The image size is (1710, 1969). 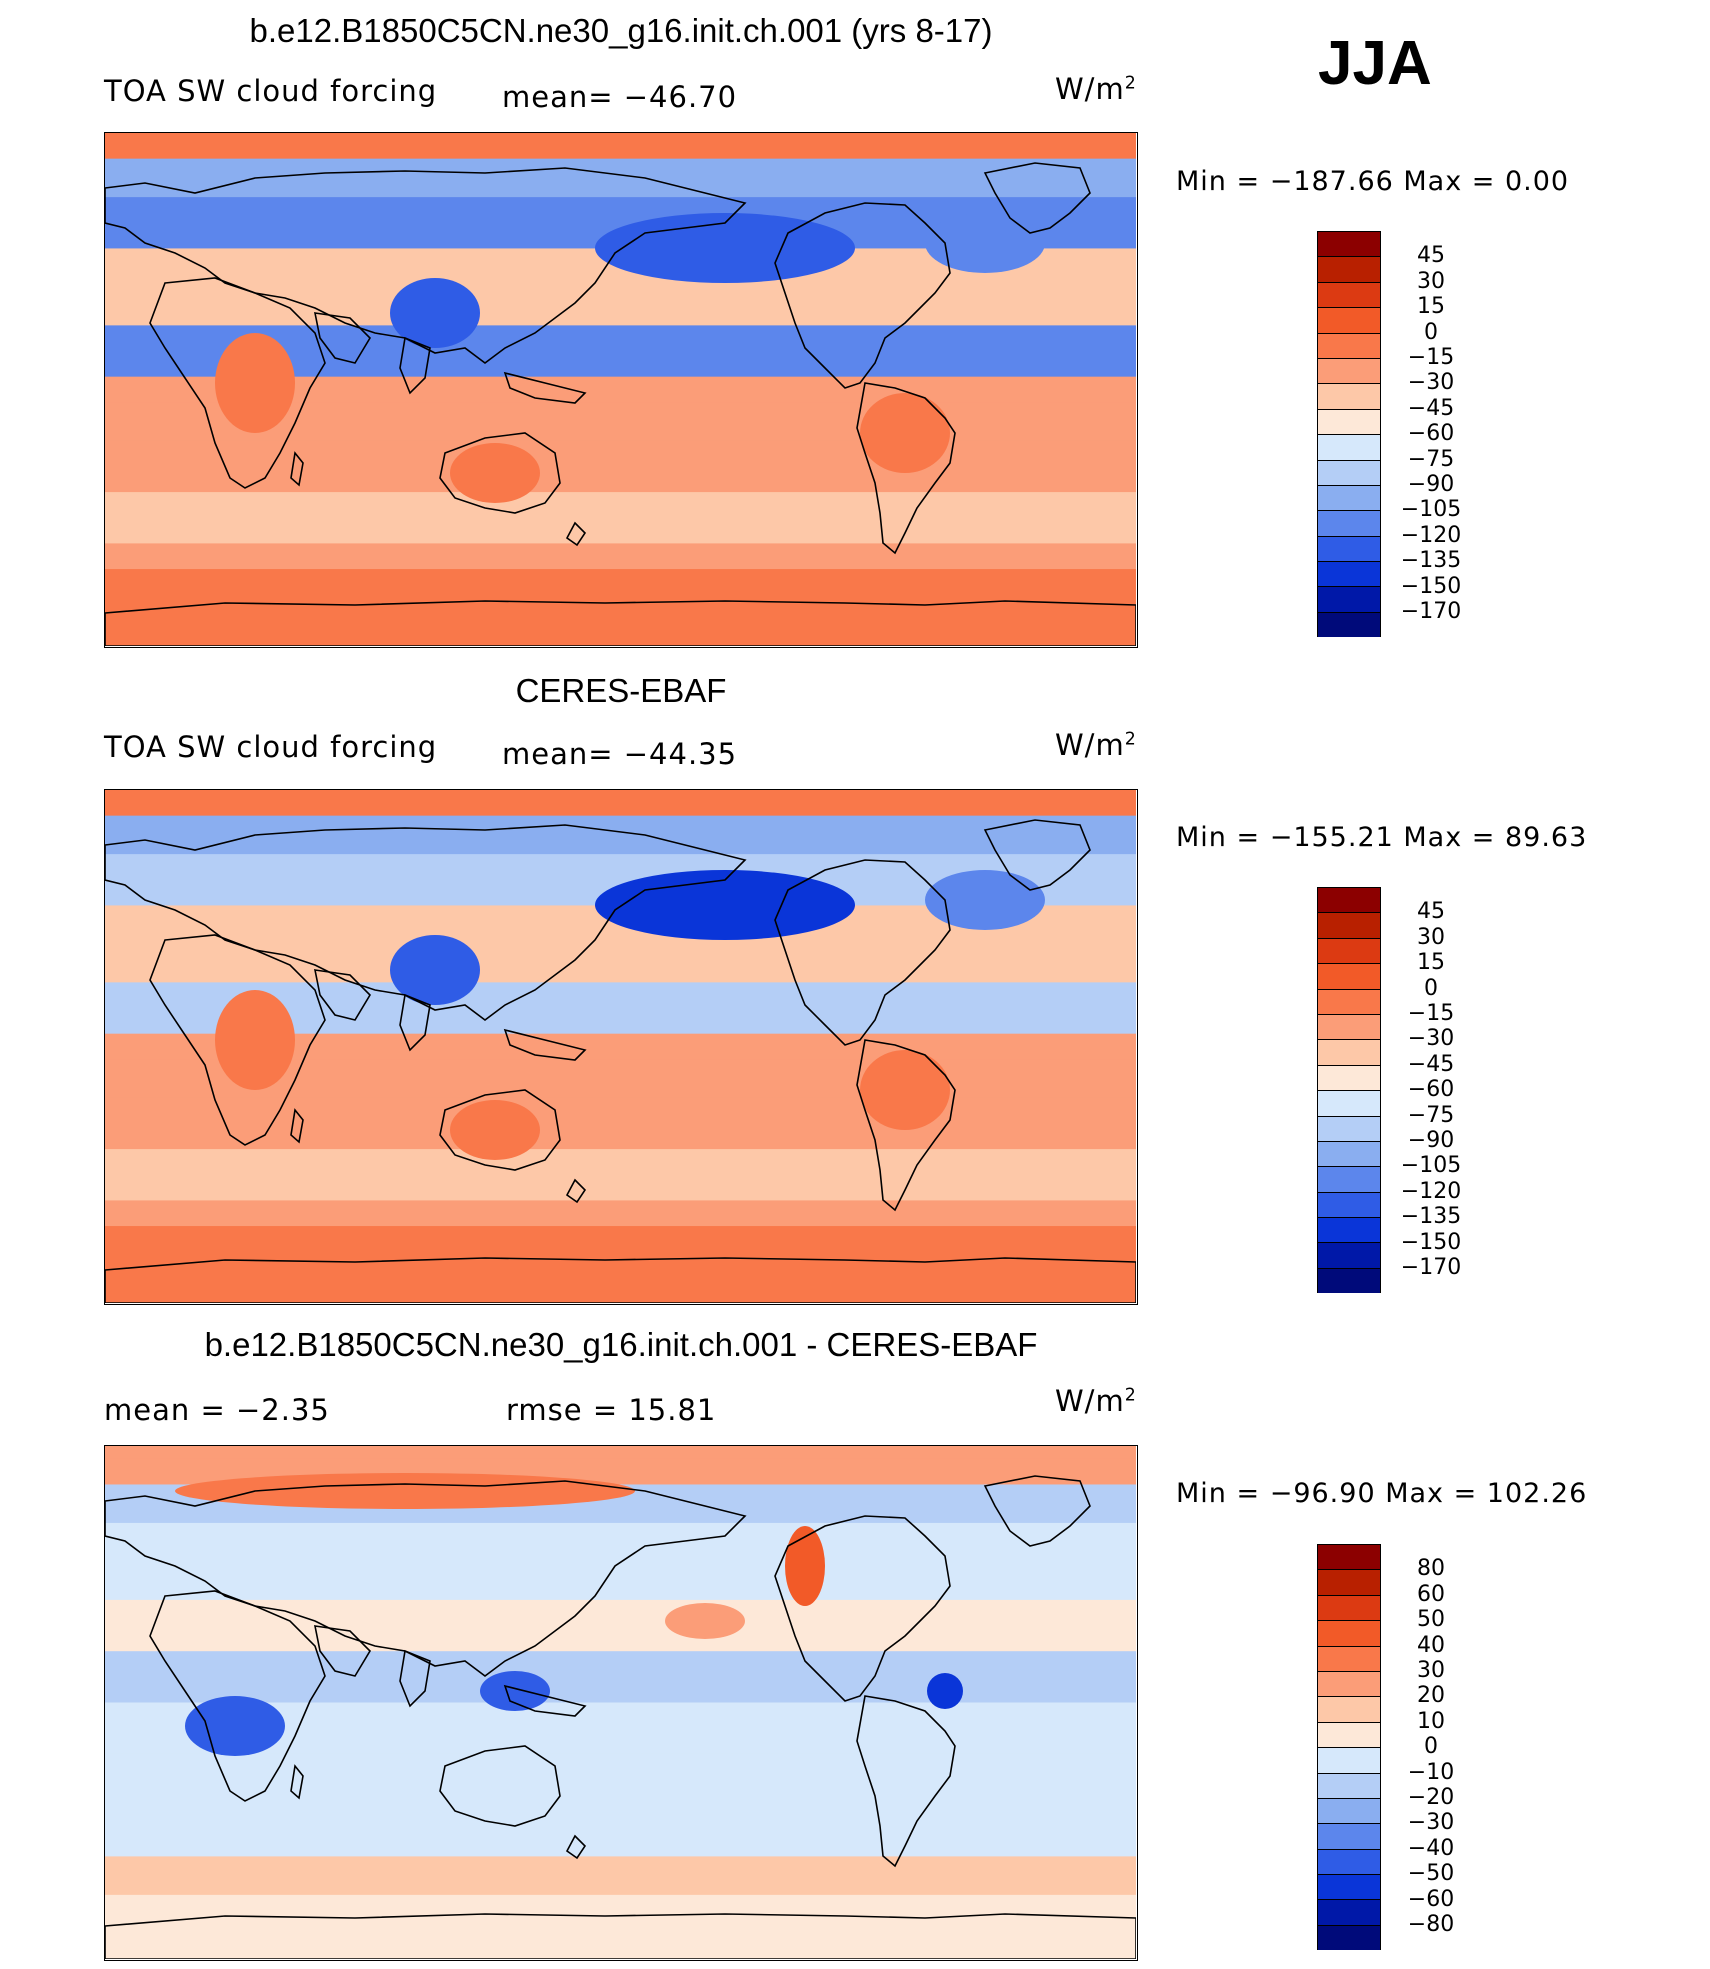 What do you see at coordinates (1431, 1569) in the screenshot?
I see `colorbar-tick-label: 80` at bounding box center [1431, 1569].